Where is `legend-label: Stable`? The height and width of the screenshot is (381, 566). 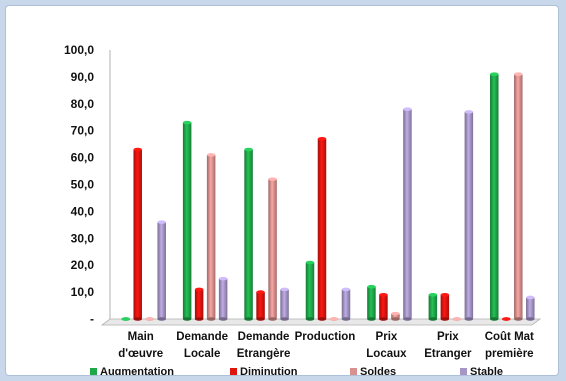
legend-label: Stable is located at coordinates (486, 370).